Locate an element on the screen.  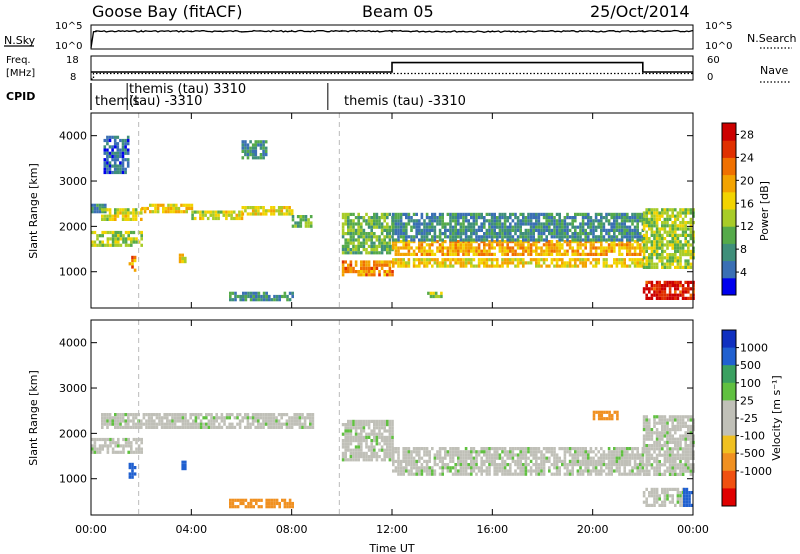
cpid-segment-label: themis (tau) -3310 is located at coordinates (405, 101).